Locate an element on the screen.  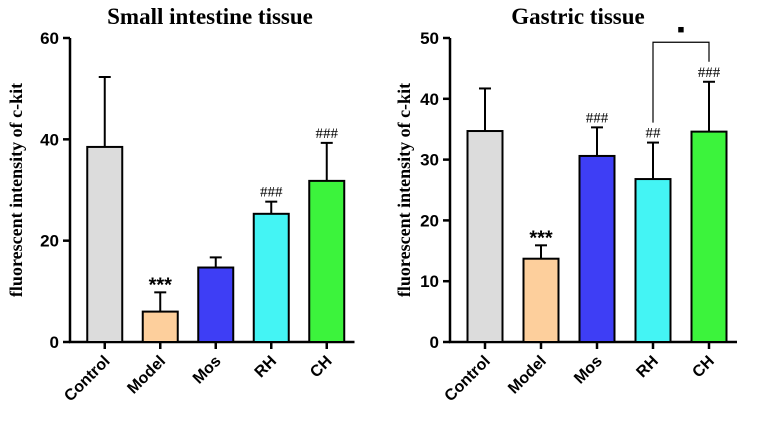
y-tick-label: 30 is located at coordinates (429, 160).